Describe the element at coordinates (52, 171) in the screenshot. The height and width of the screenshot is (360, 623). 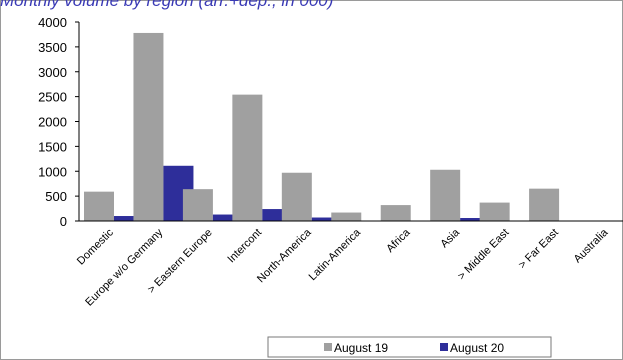
I see `y-tick-label: 1000` at that location.